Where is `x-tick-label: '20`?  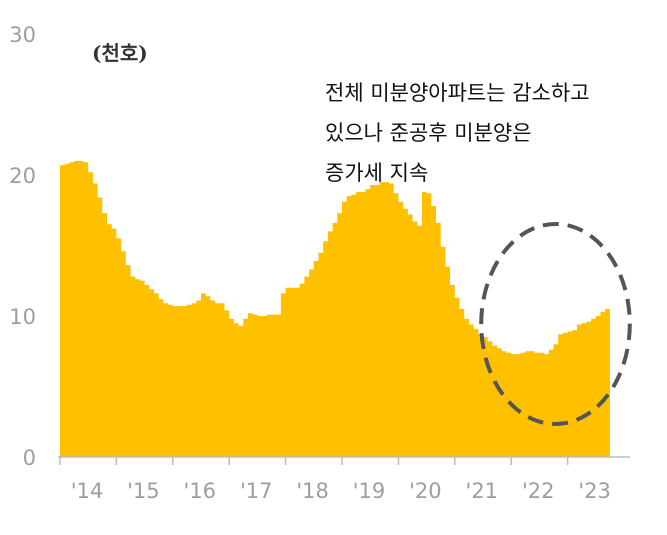 x-tick-label: '20 is located at coordinates (425, 491).